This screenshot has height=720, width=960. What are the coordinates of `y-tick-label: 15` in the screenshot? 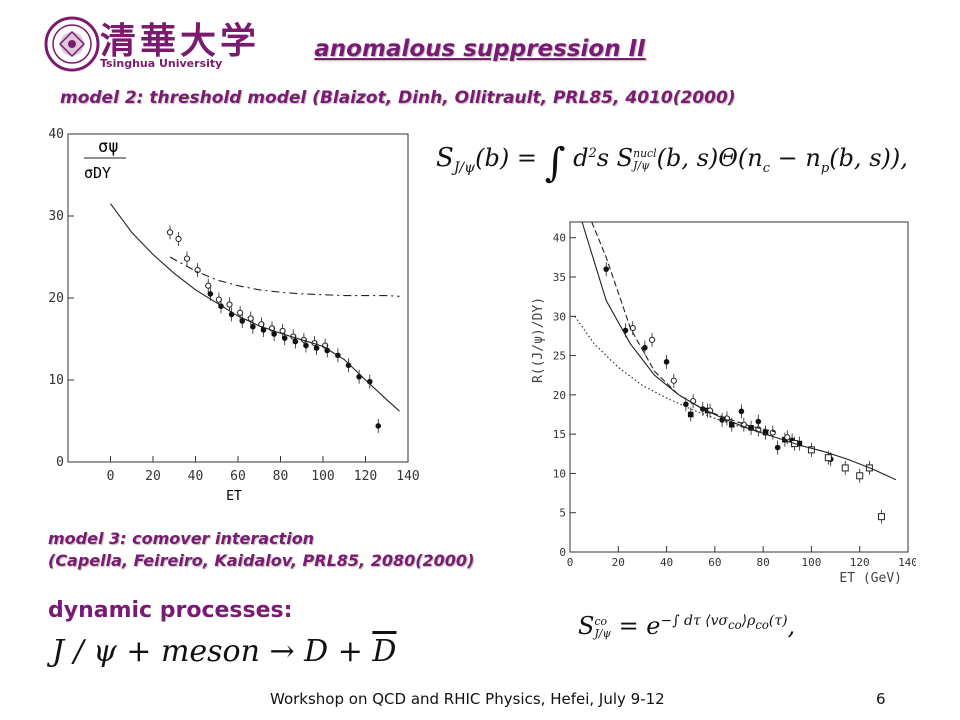 It's located at (559, 434).